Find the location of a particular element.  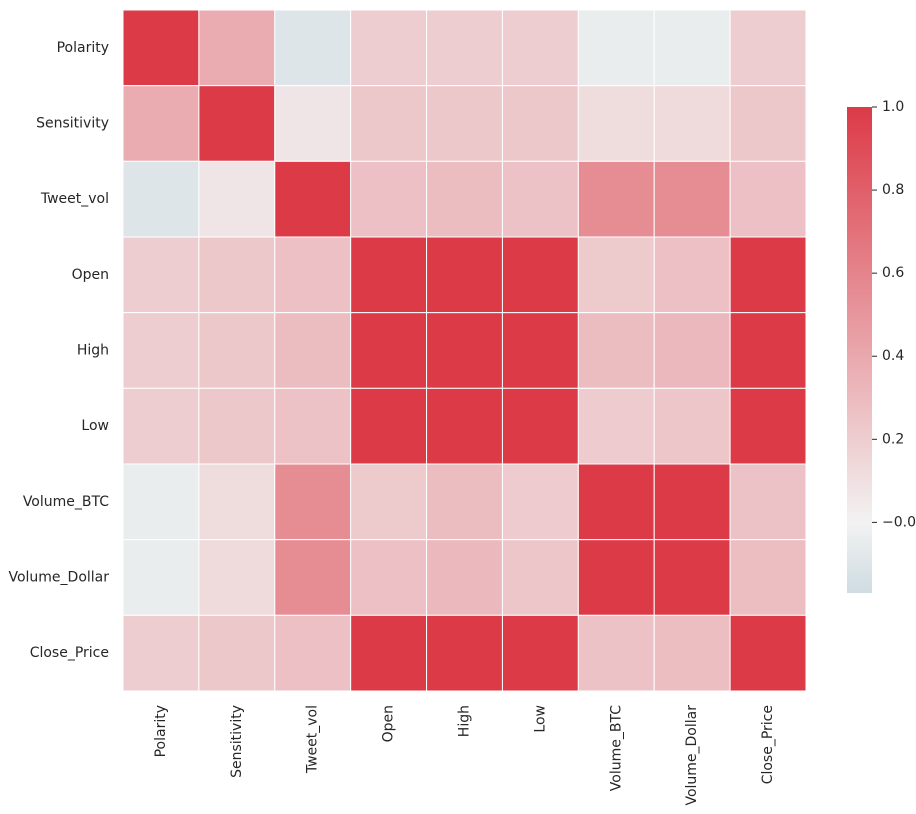

x-tick-label: Tweet_vol is located at coordinates (313, 739).